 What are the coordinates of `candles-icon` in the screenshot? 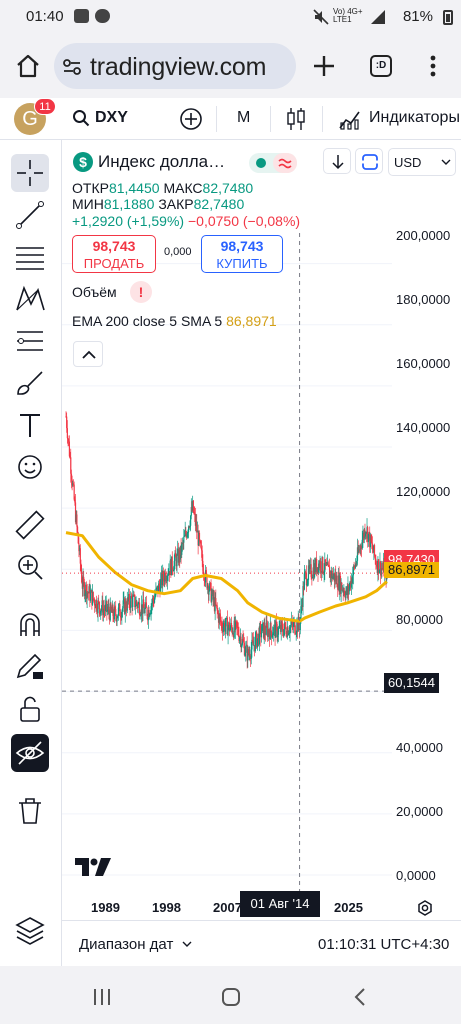 It's located at (296, 119).